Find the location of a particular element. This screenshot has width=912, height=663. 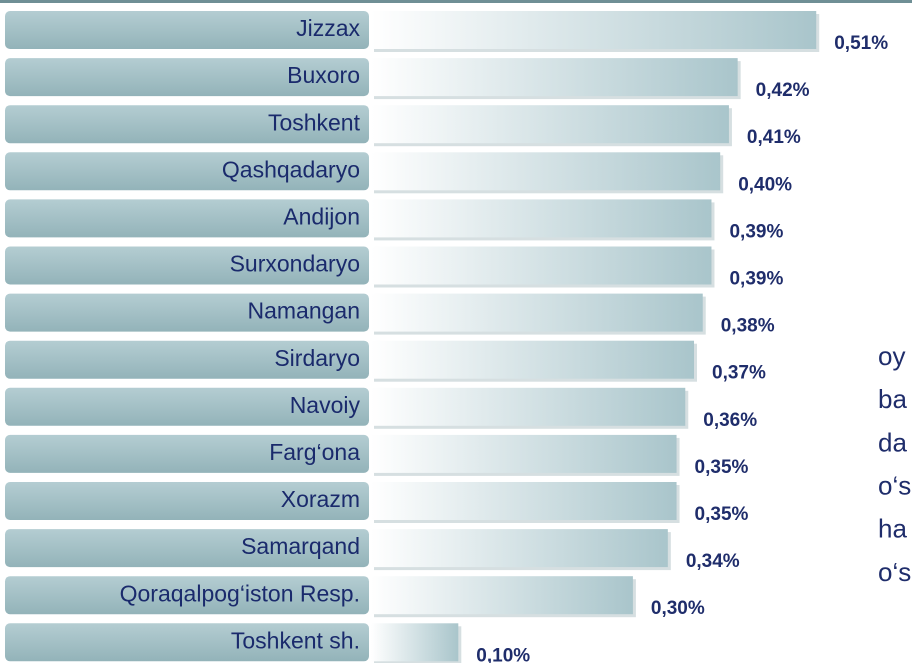

value-label: 0,30% is located at coordinates (678, 608).